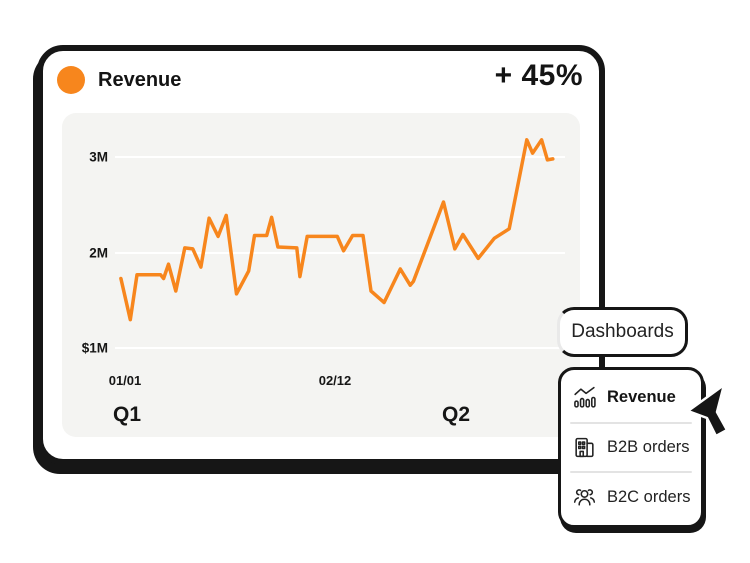 The height and width of the screenshot is (563, 750). I want to click on quarter-label-q2: Q2, so click(456, 414).